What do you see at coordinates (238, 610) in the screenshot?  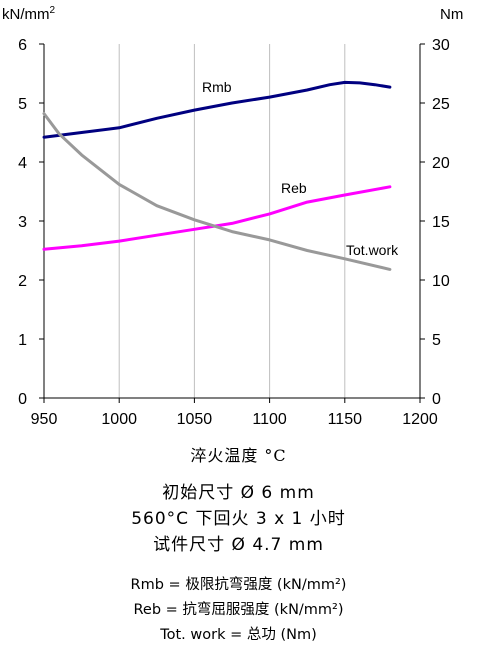 I see `legend-reb-definition: Reb = 抗弯屈服强度 (kN/mm²)` at bounding box center [238, 610].